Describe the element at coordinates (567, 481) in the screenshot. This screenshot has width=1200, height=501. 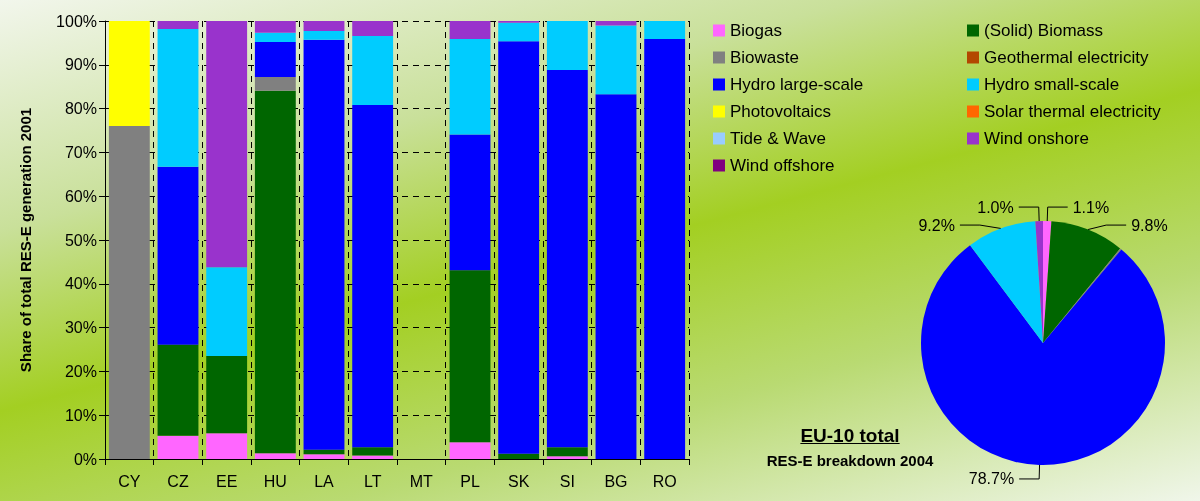
I see `x-tick-label: SI` at that location.